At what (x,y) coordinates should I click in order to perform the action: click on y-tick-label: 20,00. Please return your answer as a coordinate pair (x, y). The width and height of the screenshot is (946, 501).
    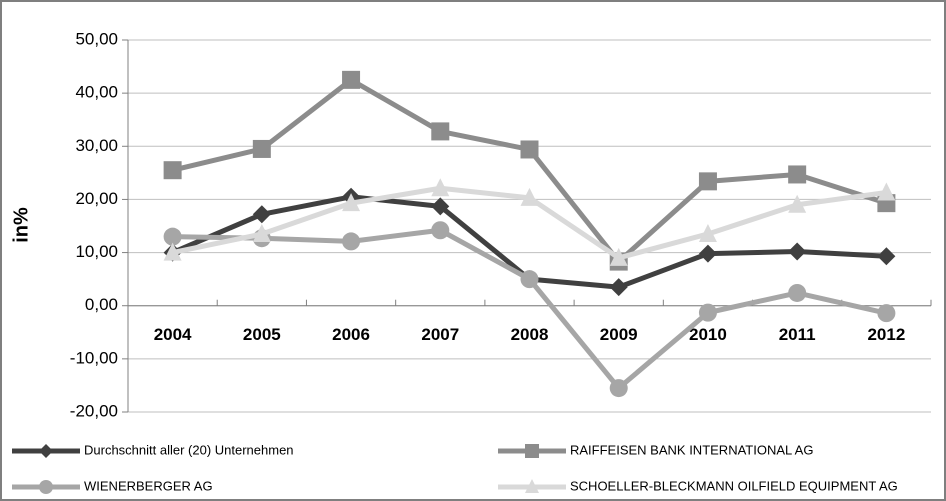
    Looking at the image, I should click on (96, 198).